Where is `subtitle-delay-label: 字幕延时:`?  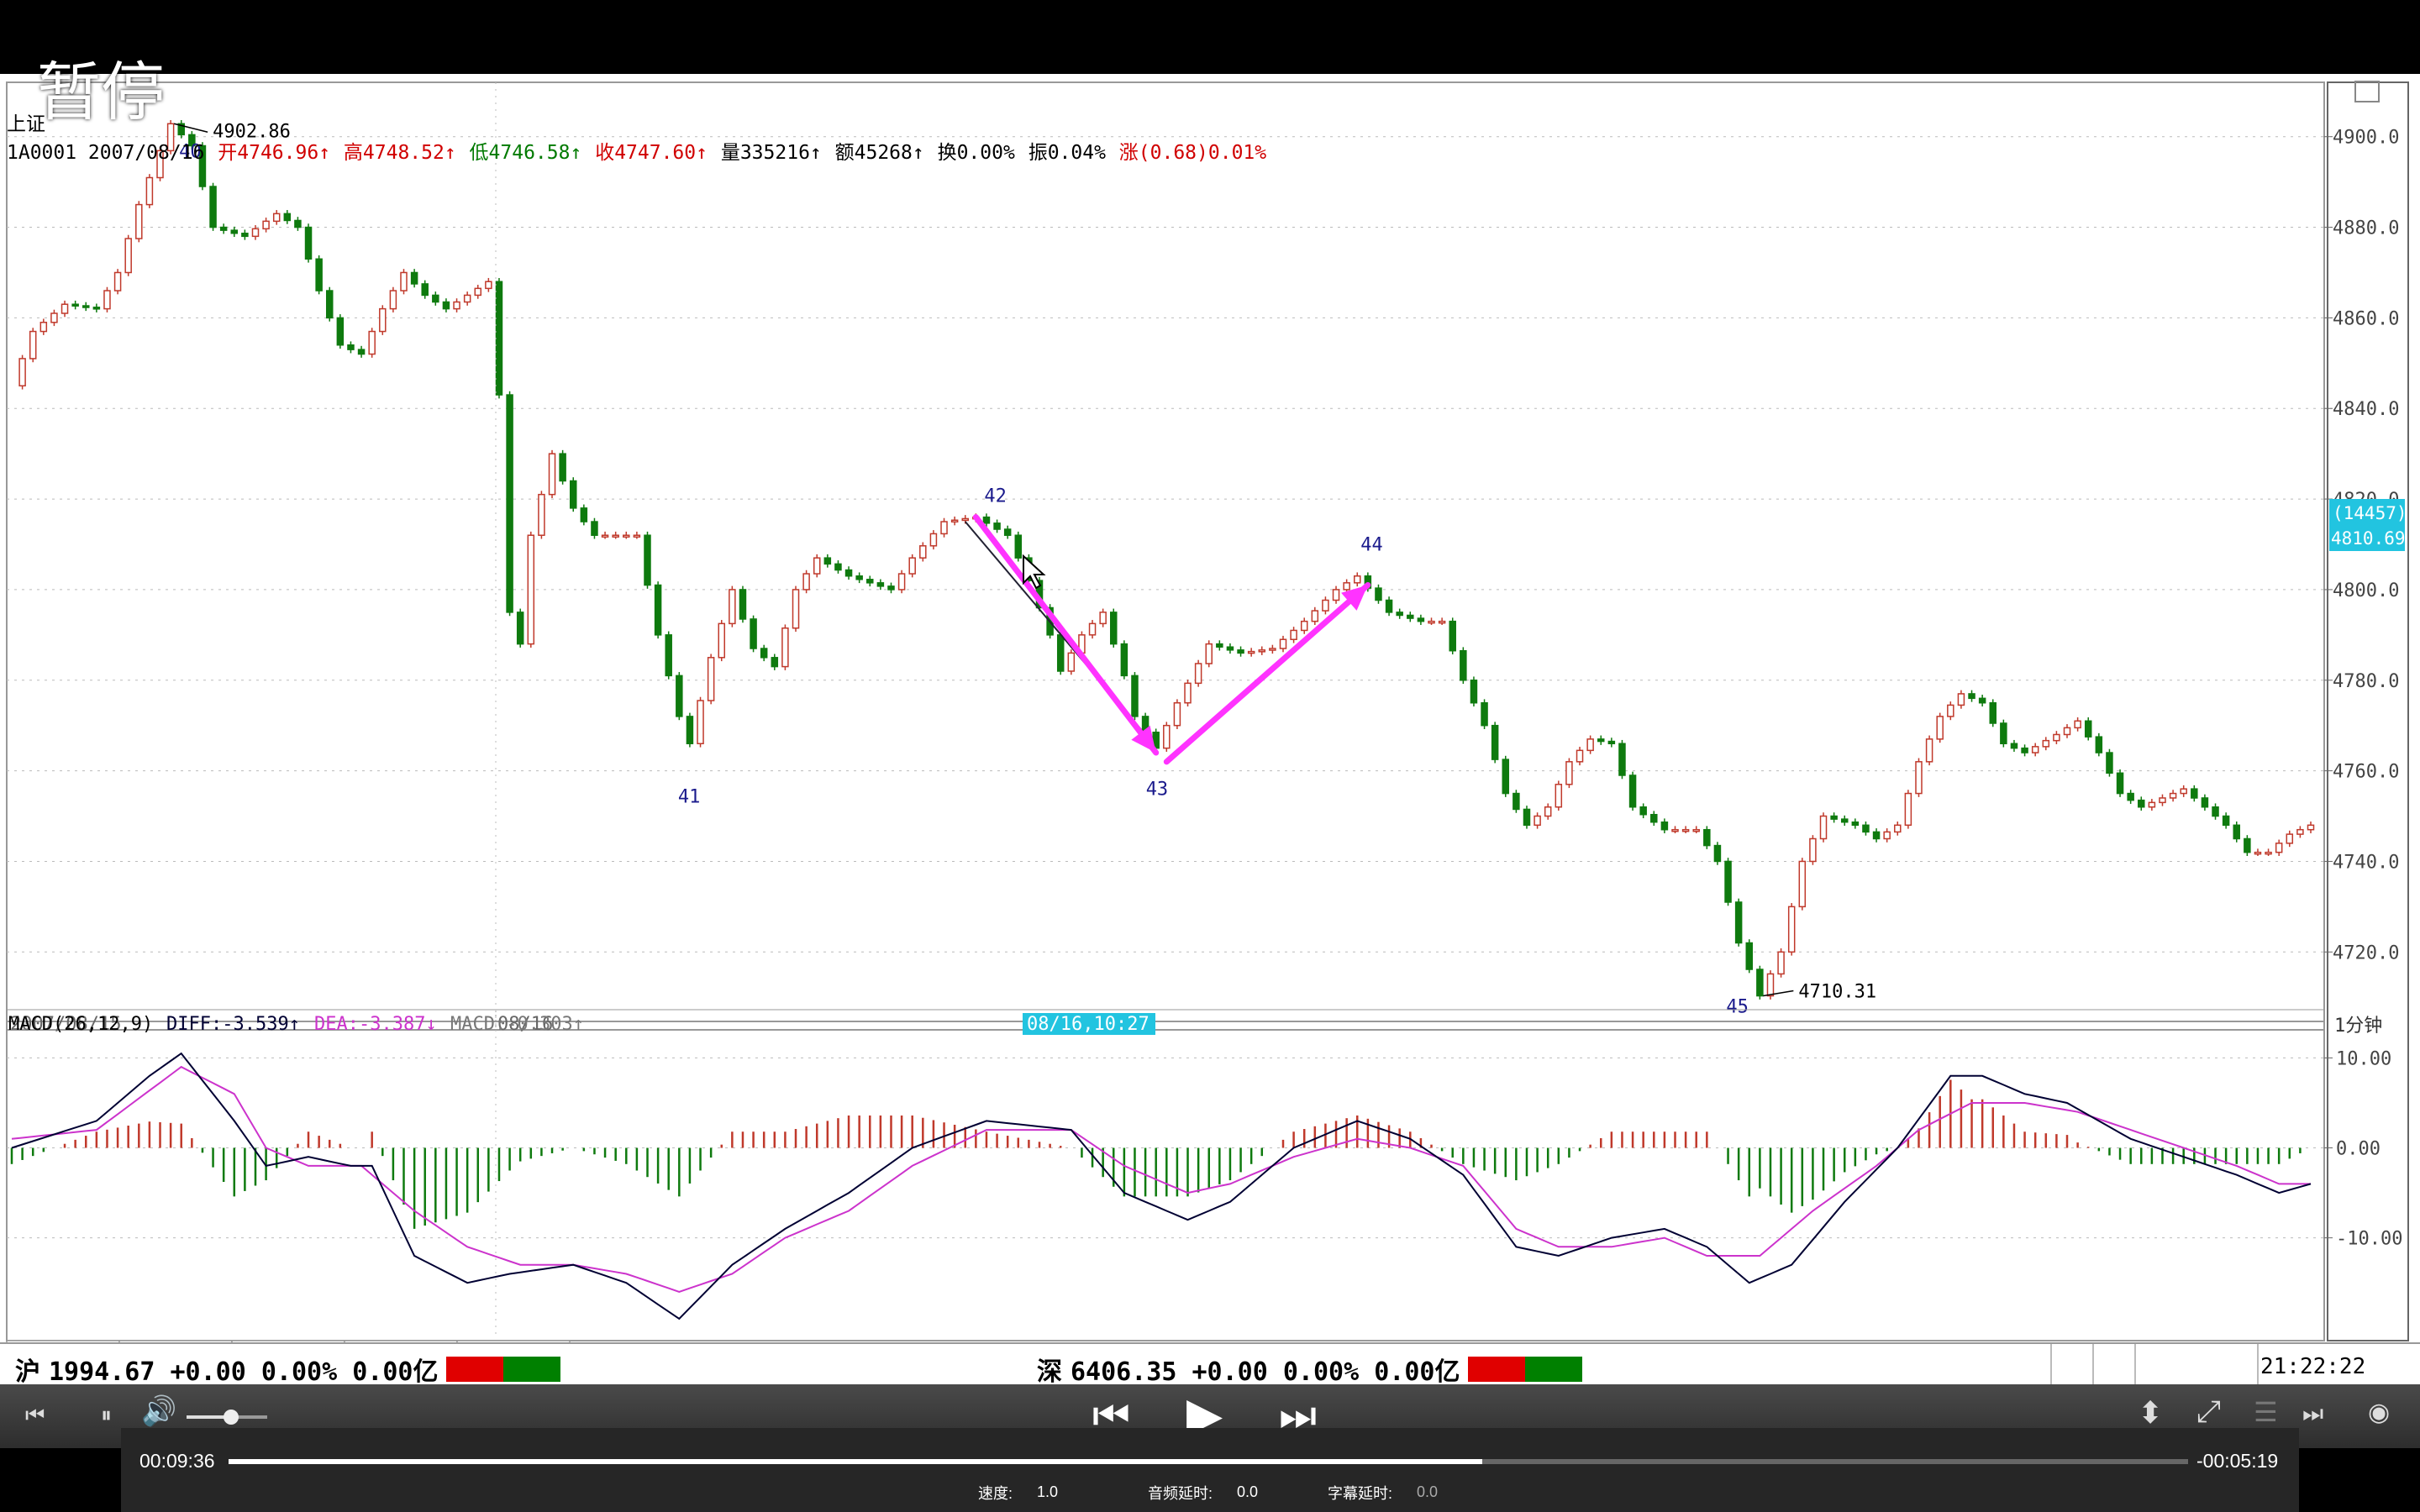 subtitle-delay-label: 字幕延时: is located at coordinates (1360, 1493).